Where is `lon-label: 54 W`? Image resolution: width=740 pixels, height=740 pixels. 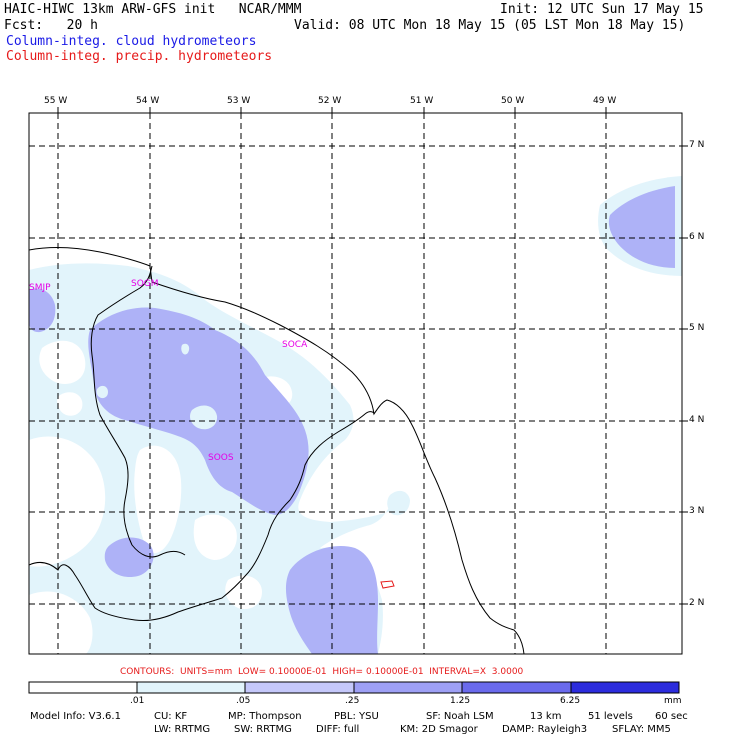 lon-label: 54 W is located at coordinates (148, 101).